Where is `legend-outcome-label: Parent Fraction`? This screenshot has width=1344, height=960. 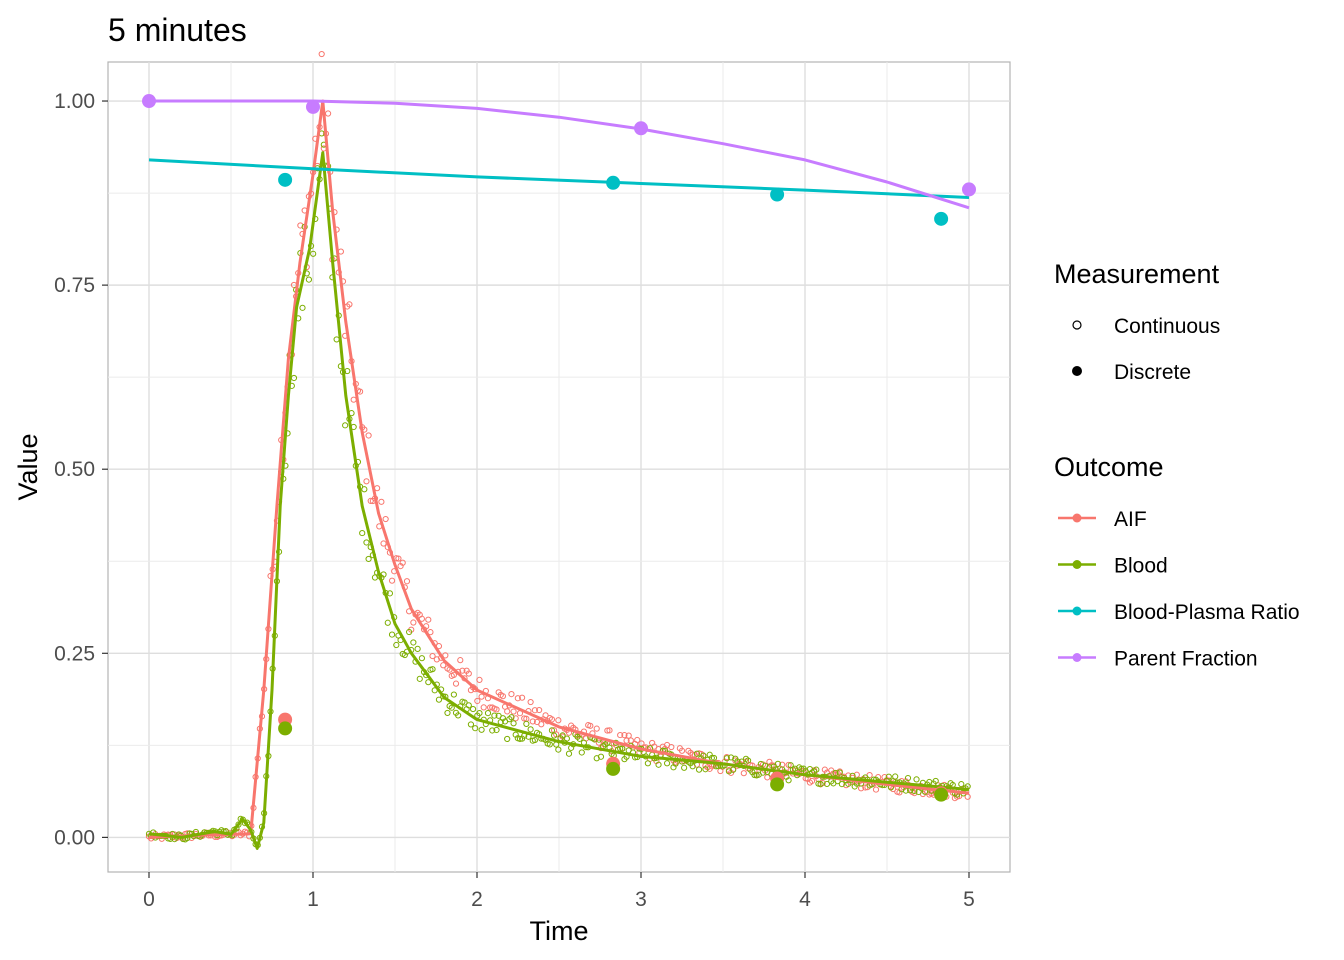
legend-outcome-label: Parent Fraction is located at coordinates (1186, 659).